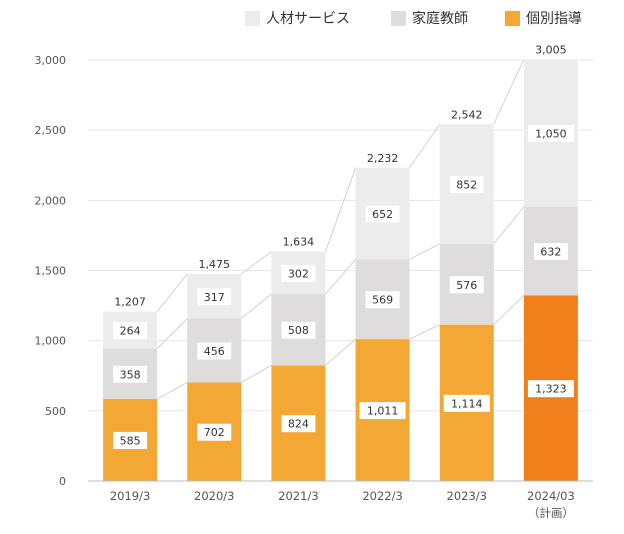 This screenshot has height=534, width=624. I want to click on total-label: 1,475, so click(215, 264).